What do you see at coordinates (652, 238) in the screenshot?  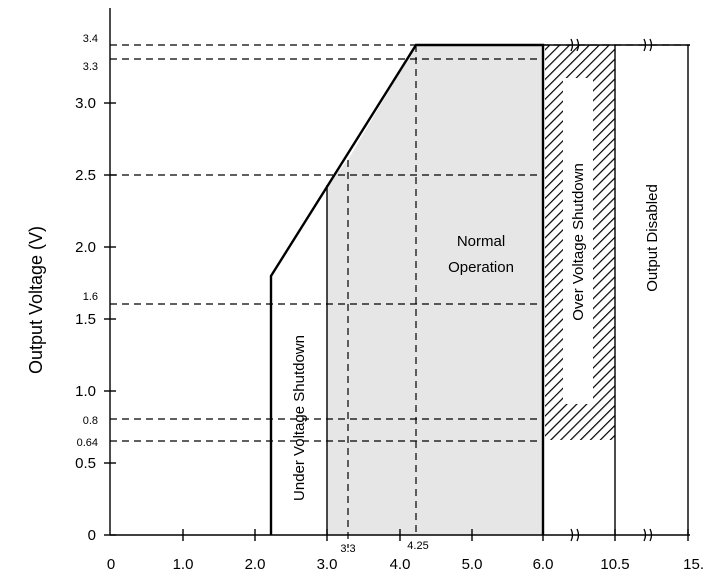 I see `output-disabled-label: Output Disabled` at bounding box center [652, 238].